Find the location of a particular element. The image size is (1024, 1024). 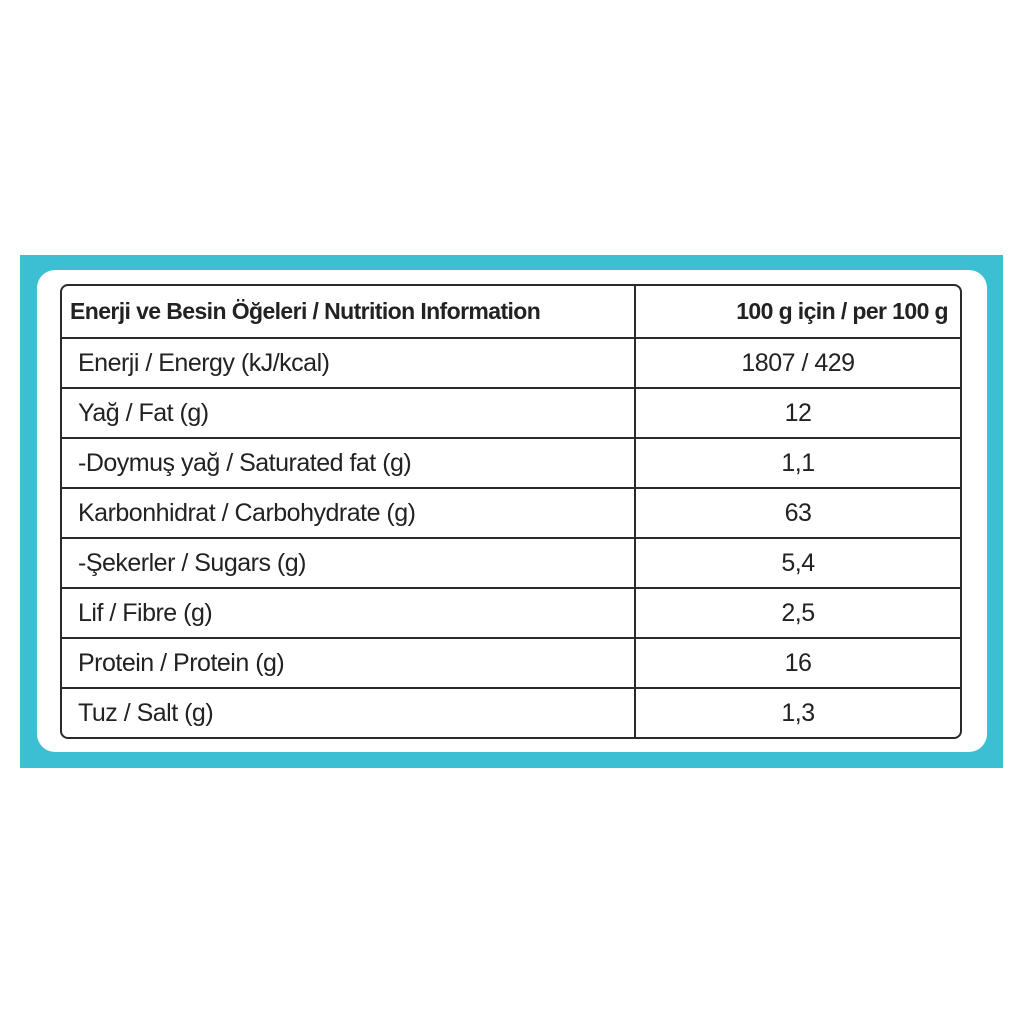

table-row: Tuz / Salt (g) 1,3 is located at coordinates (511, 713).